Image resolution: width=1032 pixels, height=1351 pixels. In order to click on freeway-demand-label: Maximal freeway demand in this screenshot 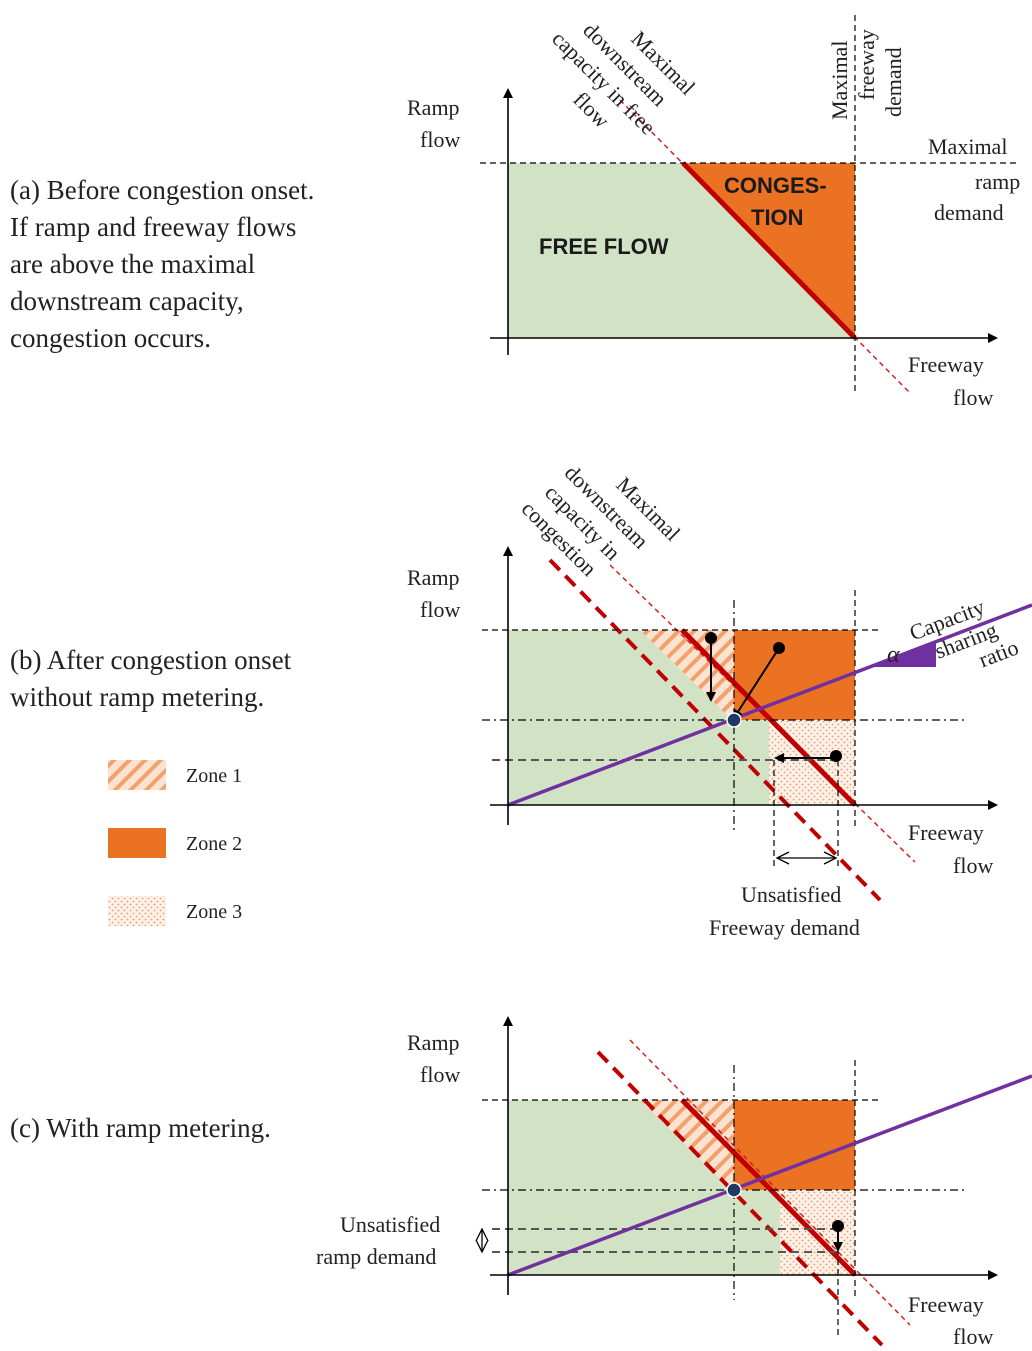, I will do `click(866, 74)`.